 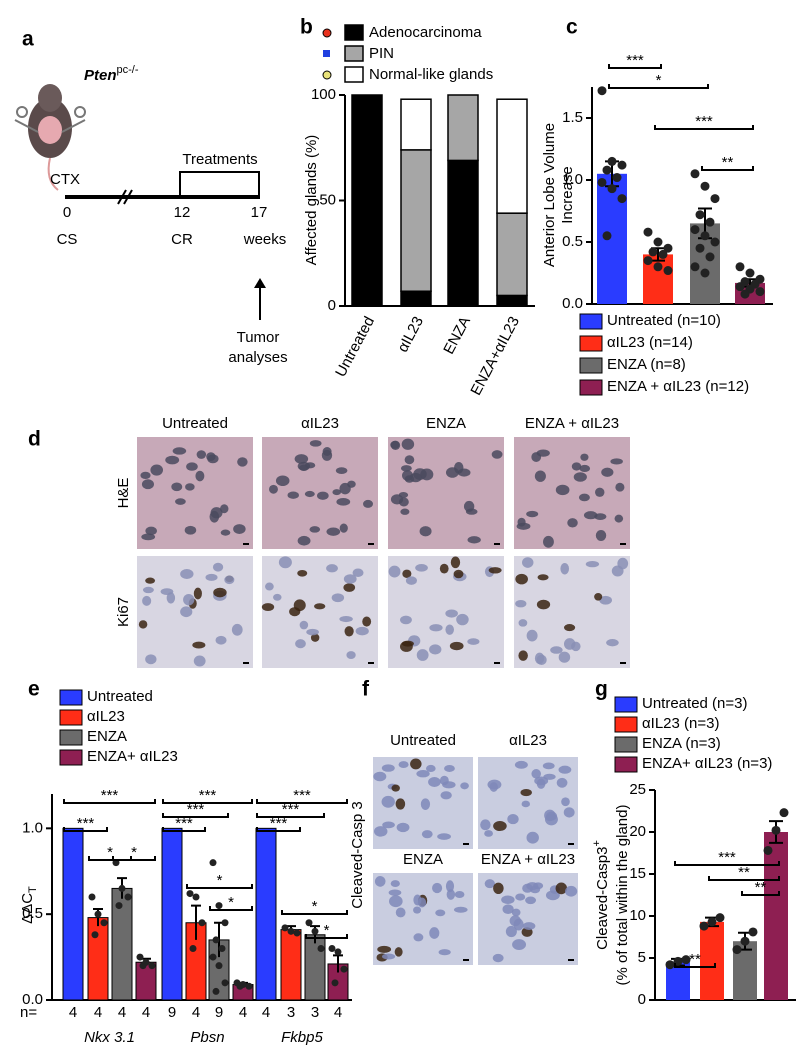 I want to click on micrograph-header: αIL23, so click(x=528, y=740).